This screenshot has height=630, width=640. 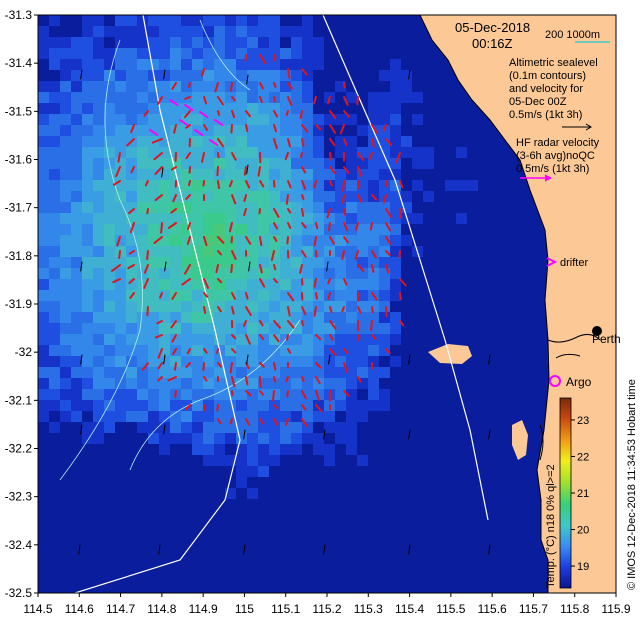 I want to click on y-tick-label: -32.4, so click(x=19, y=545).